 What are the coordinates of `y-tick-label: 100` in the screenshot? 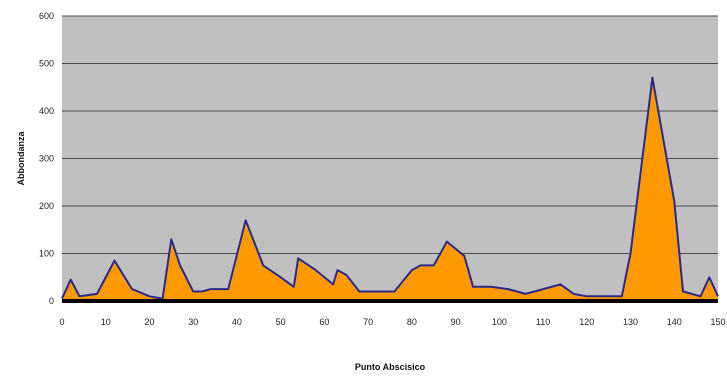 It's located at (46, 254).